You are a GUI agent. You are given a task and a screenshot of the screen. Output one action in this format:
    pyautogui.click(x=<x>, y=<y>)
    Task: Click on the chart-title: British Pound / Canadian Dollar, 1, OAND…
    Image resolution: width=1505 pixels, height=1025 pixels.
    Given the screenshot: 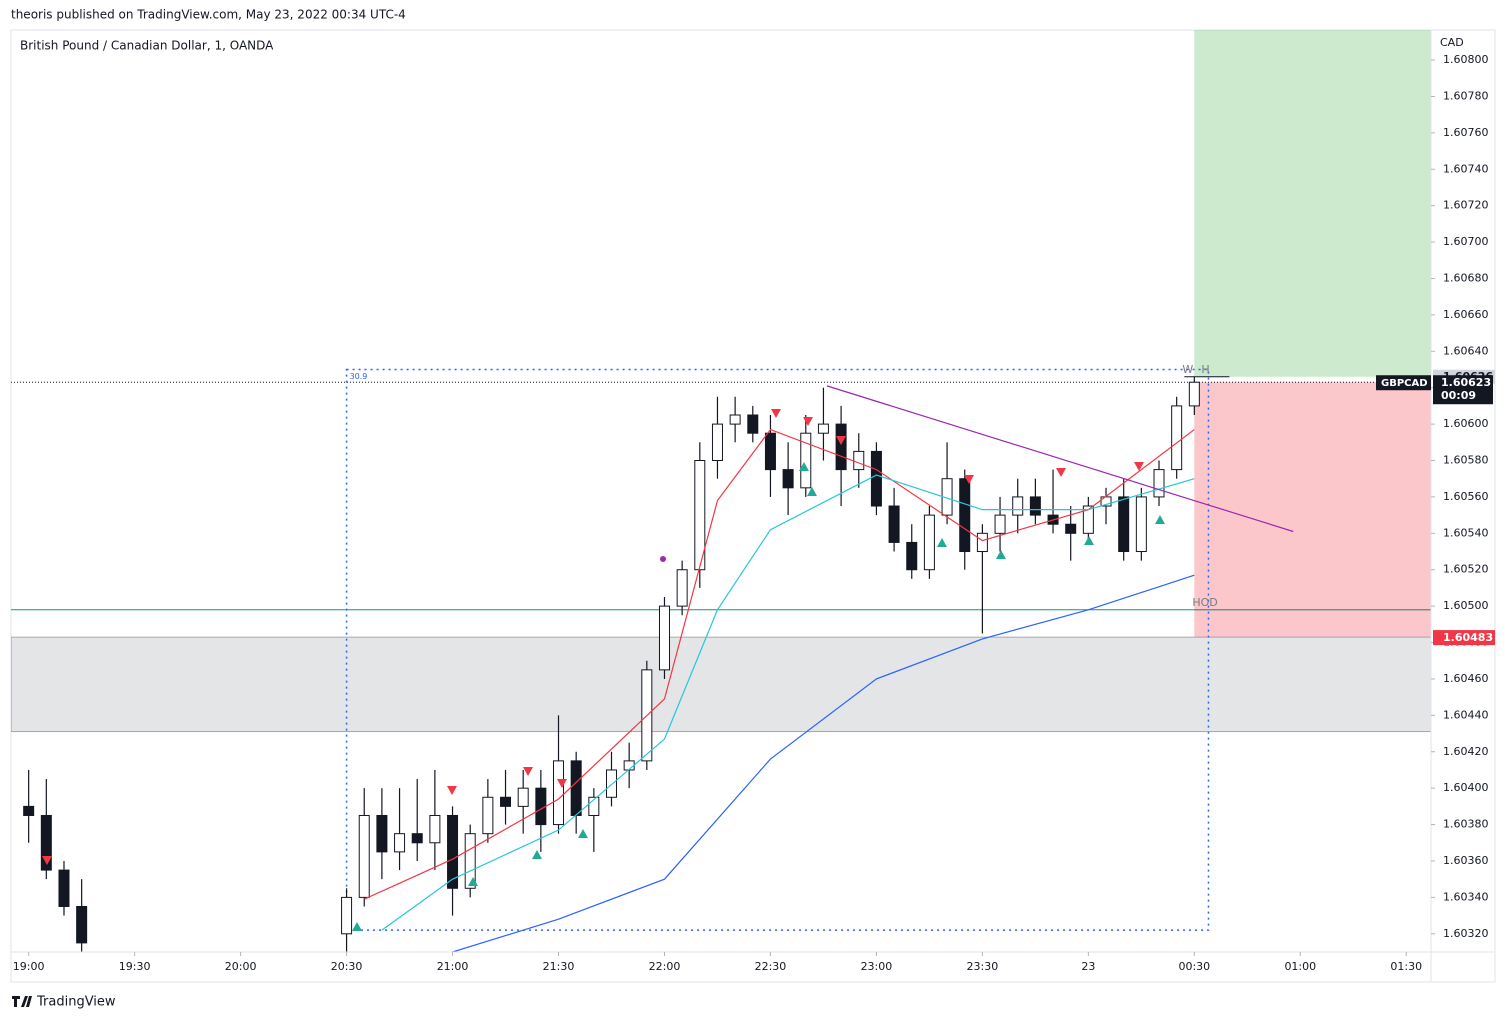 What is the action you would take?
    pyautogui.click(x=147, y=46)
    